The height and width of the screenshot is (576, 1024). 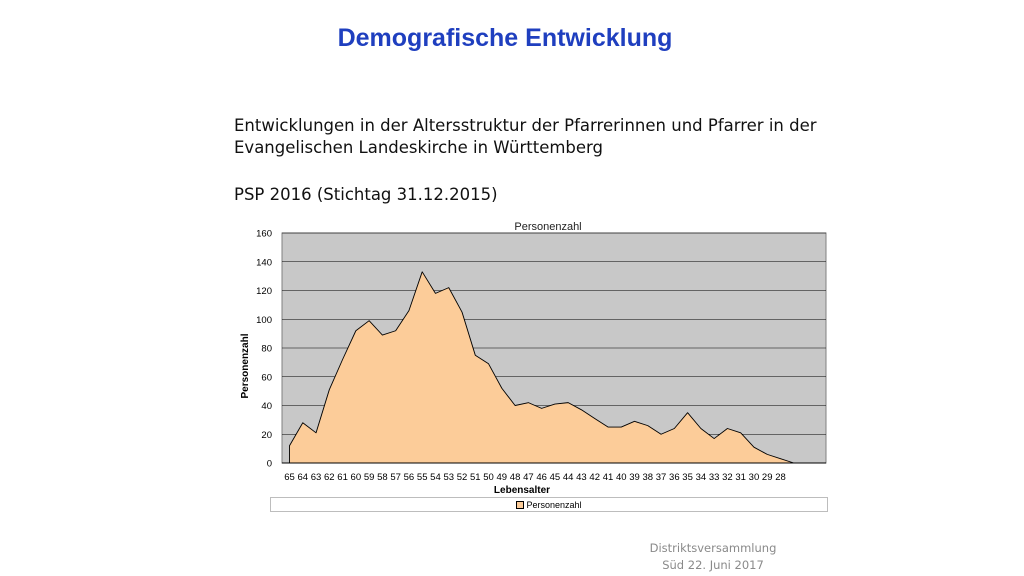 What do you see at coordinates (547, 227) in the screenshot?
I see `chart-title: Personenzahl` at bounding box center [547, 227].